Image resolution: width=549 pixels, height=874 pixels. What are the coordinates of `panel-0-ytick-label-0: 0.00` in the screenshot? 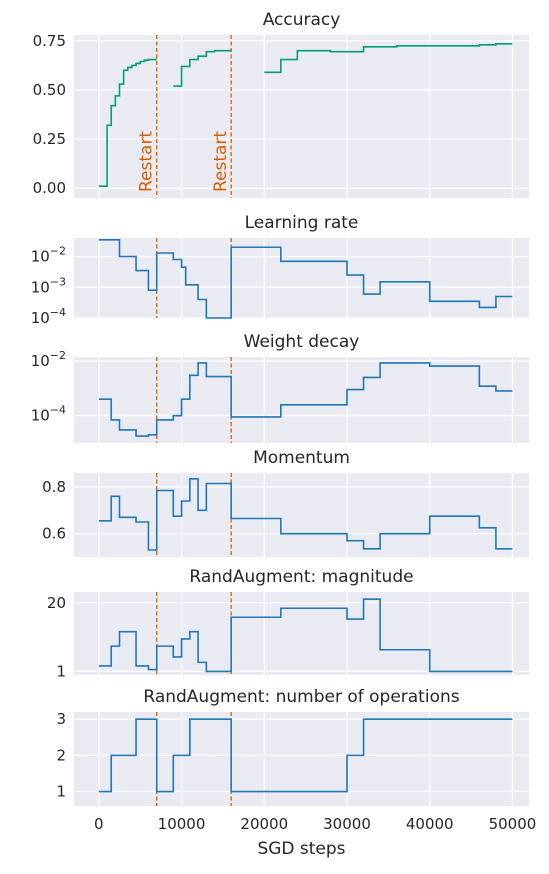 It's located at (49, 188).